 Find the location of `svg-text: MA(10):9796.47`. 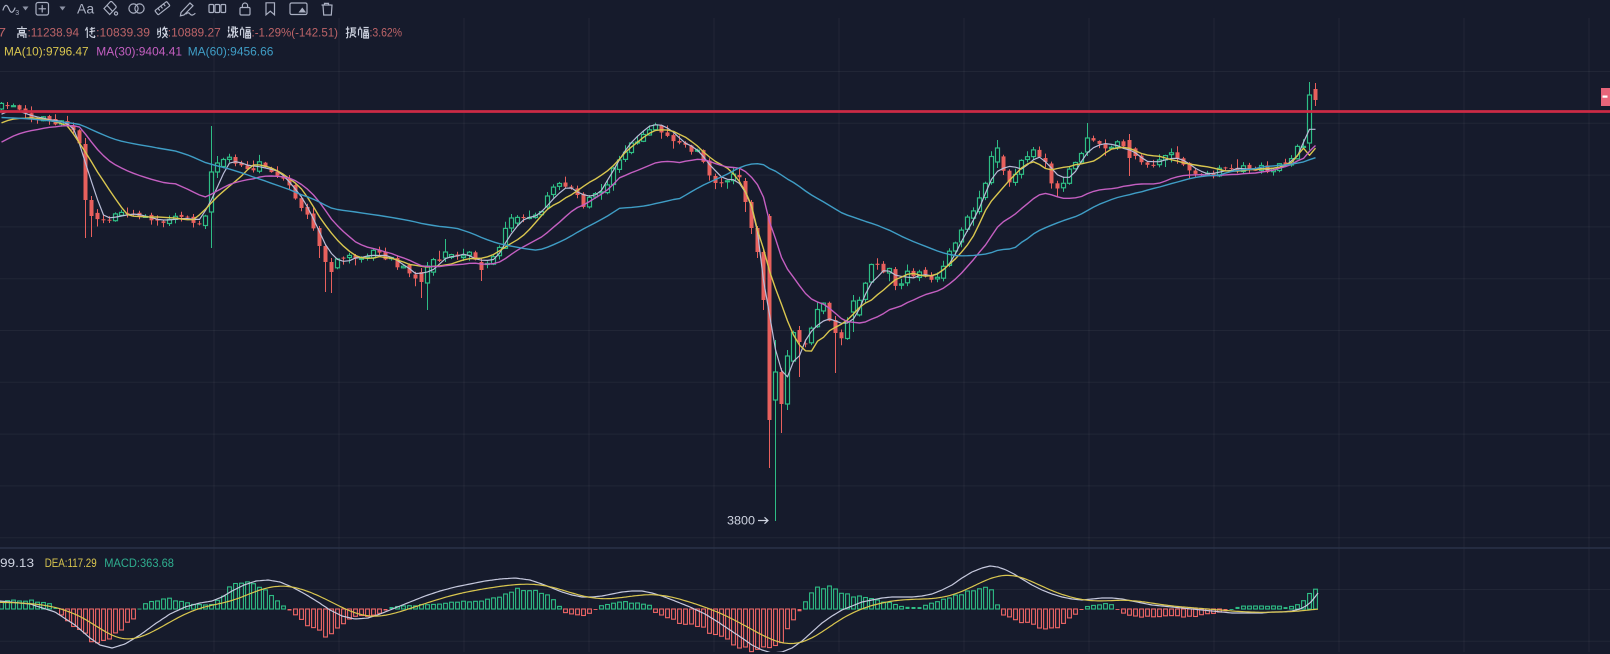

svg-text: MA(10):9796.47 is located at coordinates (46, 52).